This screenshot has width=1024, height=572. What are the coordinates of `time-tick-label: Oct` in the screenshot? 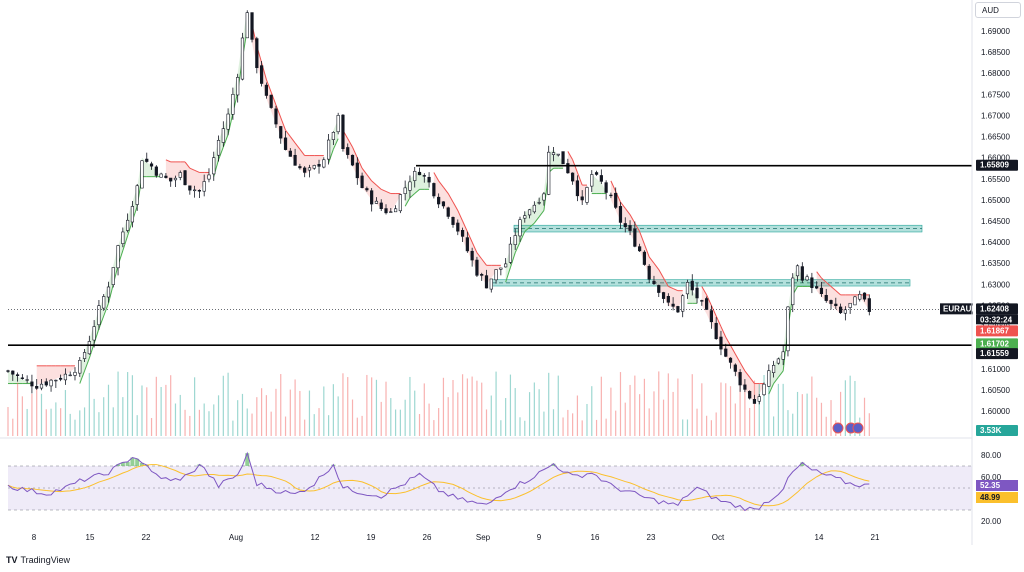 It's located at (718, 537).